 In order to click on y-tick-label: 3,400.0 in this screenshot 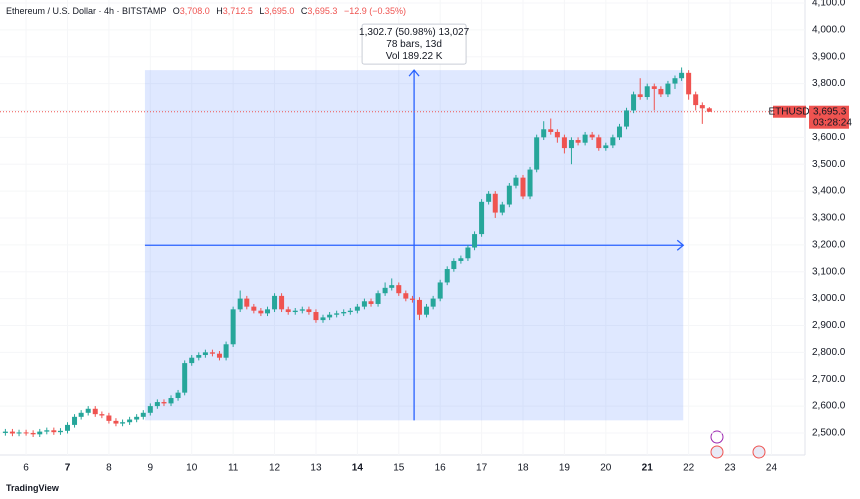, I will do `click(829, 191)`.